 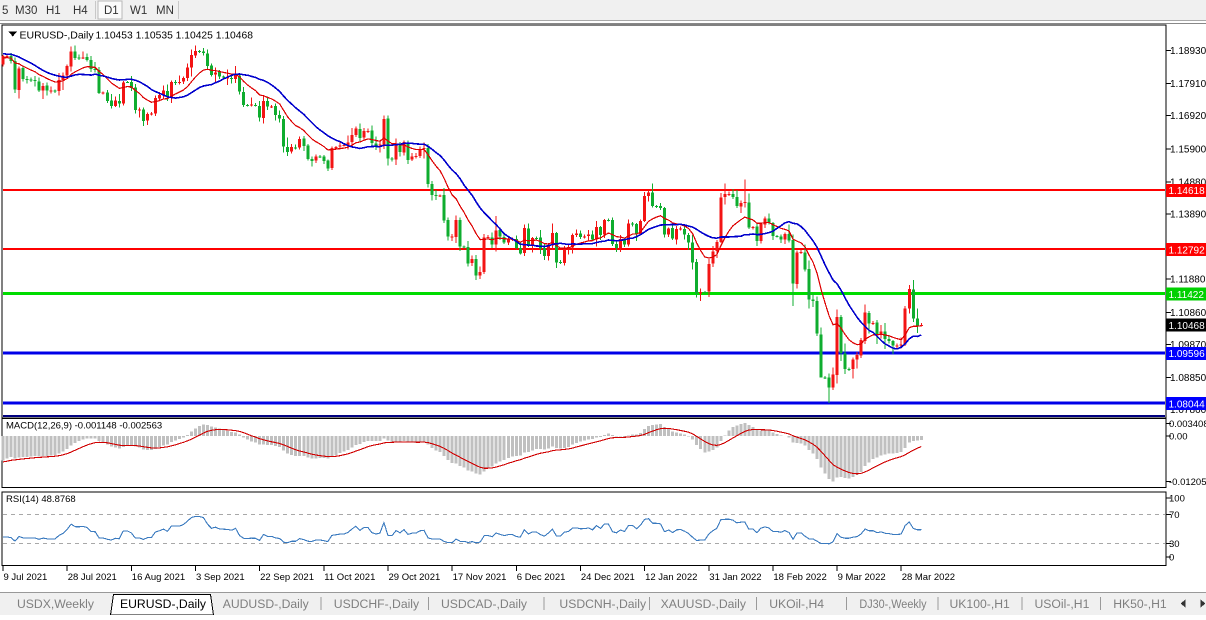 What do you see at coordinates (928, 577) in the screenshot?
I see `svg-text: 28 Mar 2022` at bounding box center [928, 577].